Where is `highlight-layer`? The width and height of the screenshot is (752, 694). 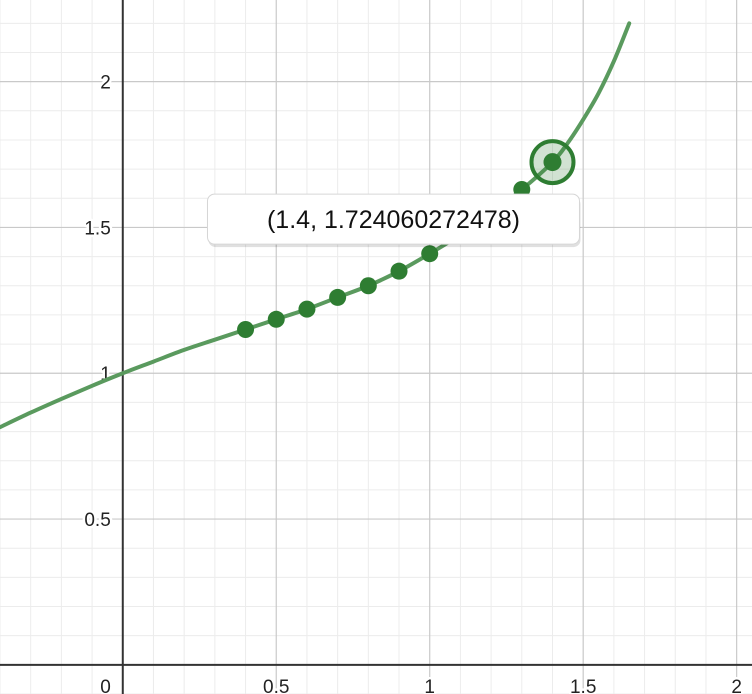
highlight-layer is located at coordinates (552, 162).